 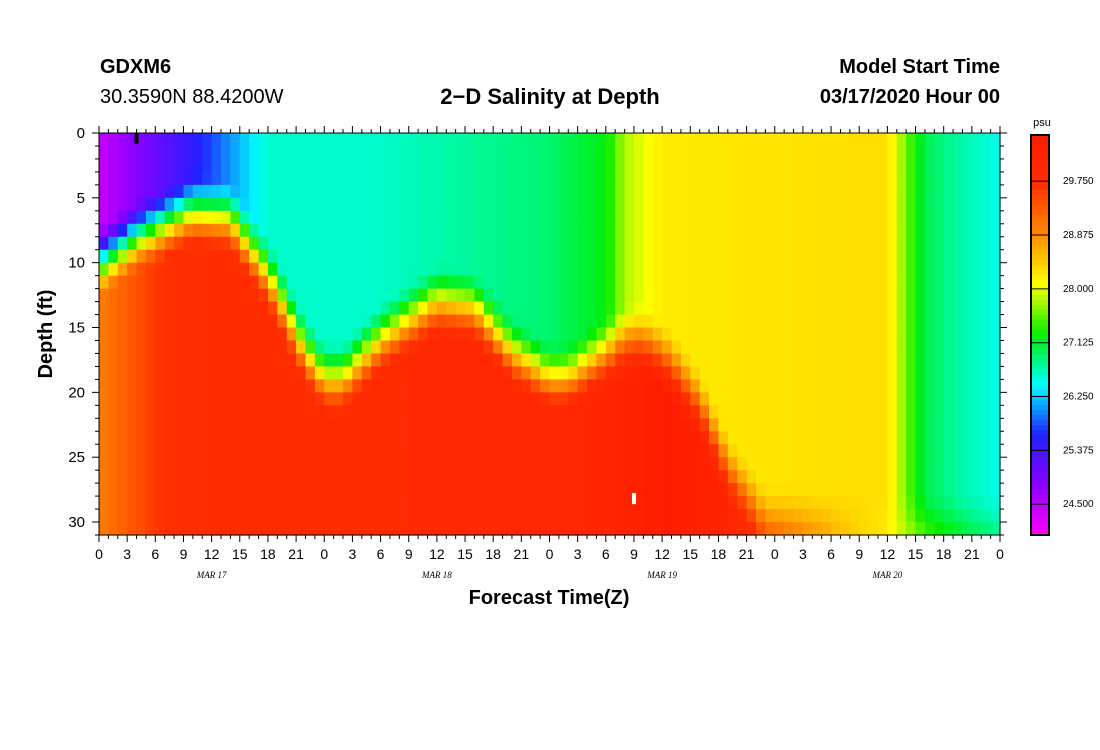 What do you see at coordinates (436, 575) in the screenshot?
I see `date-label: MAR 18` at bounding box center [436, 575].